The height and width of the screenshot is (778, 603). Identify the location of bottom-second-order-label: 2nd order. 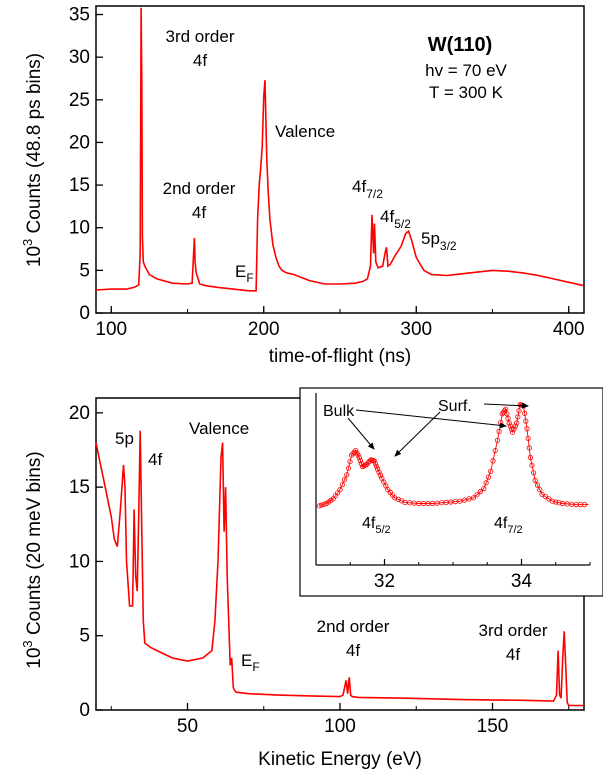
(353, 626).